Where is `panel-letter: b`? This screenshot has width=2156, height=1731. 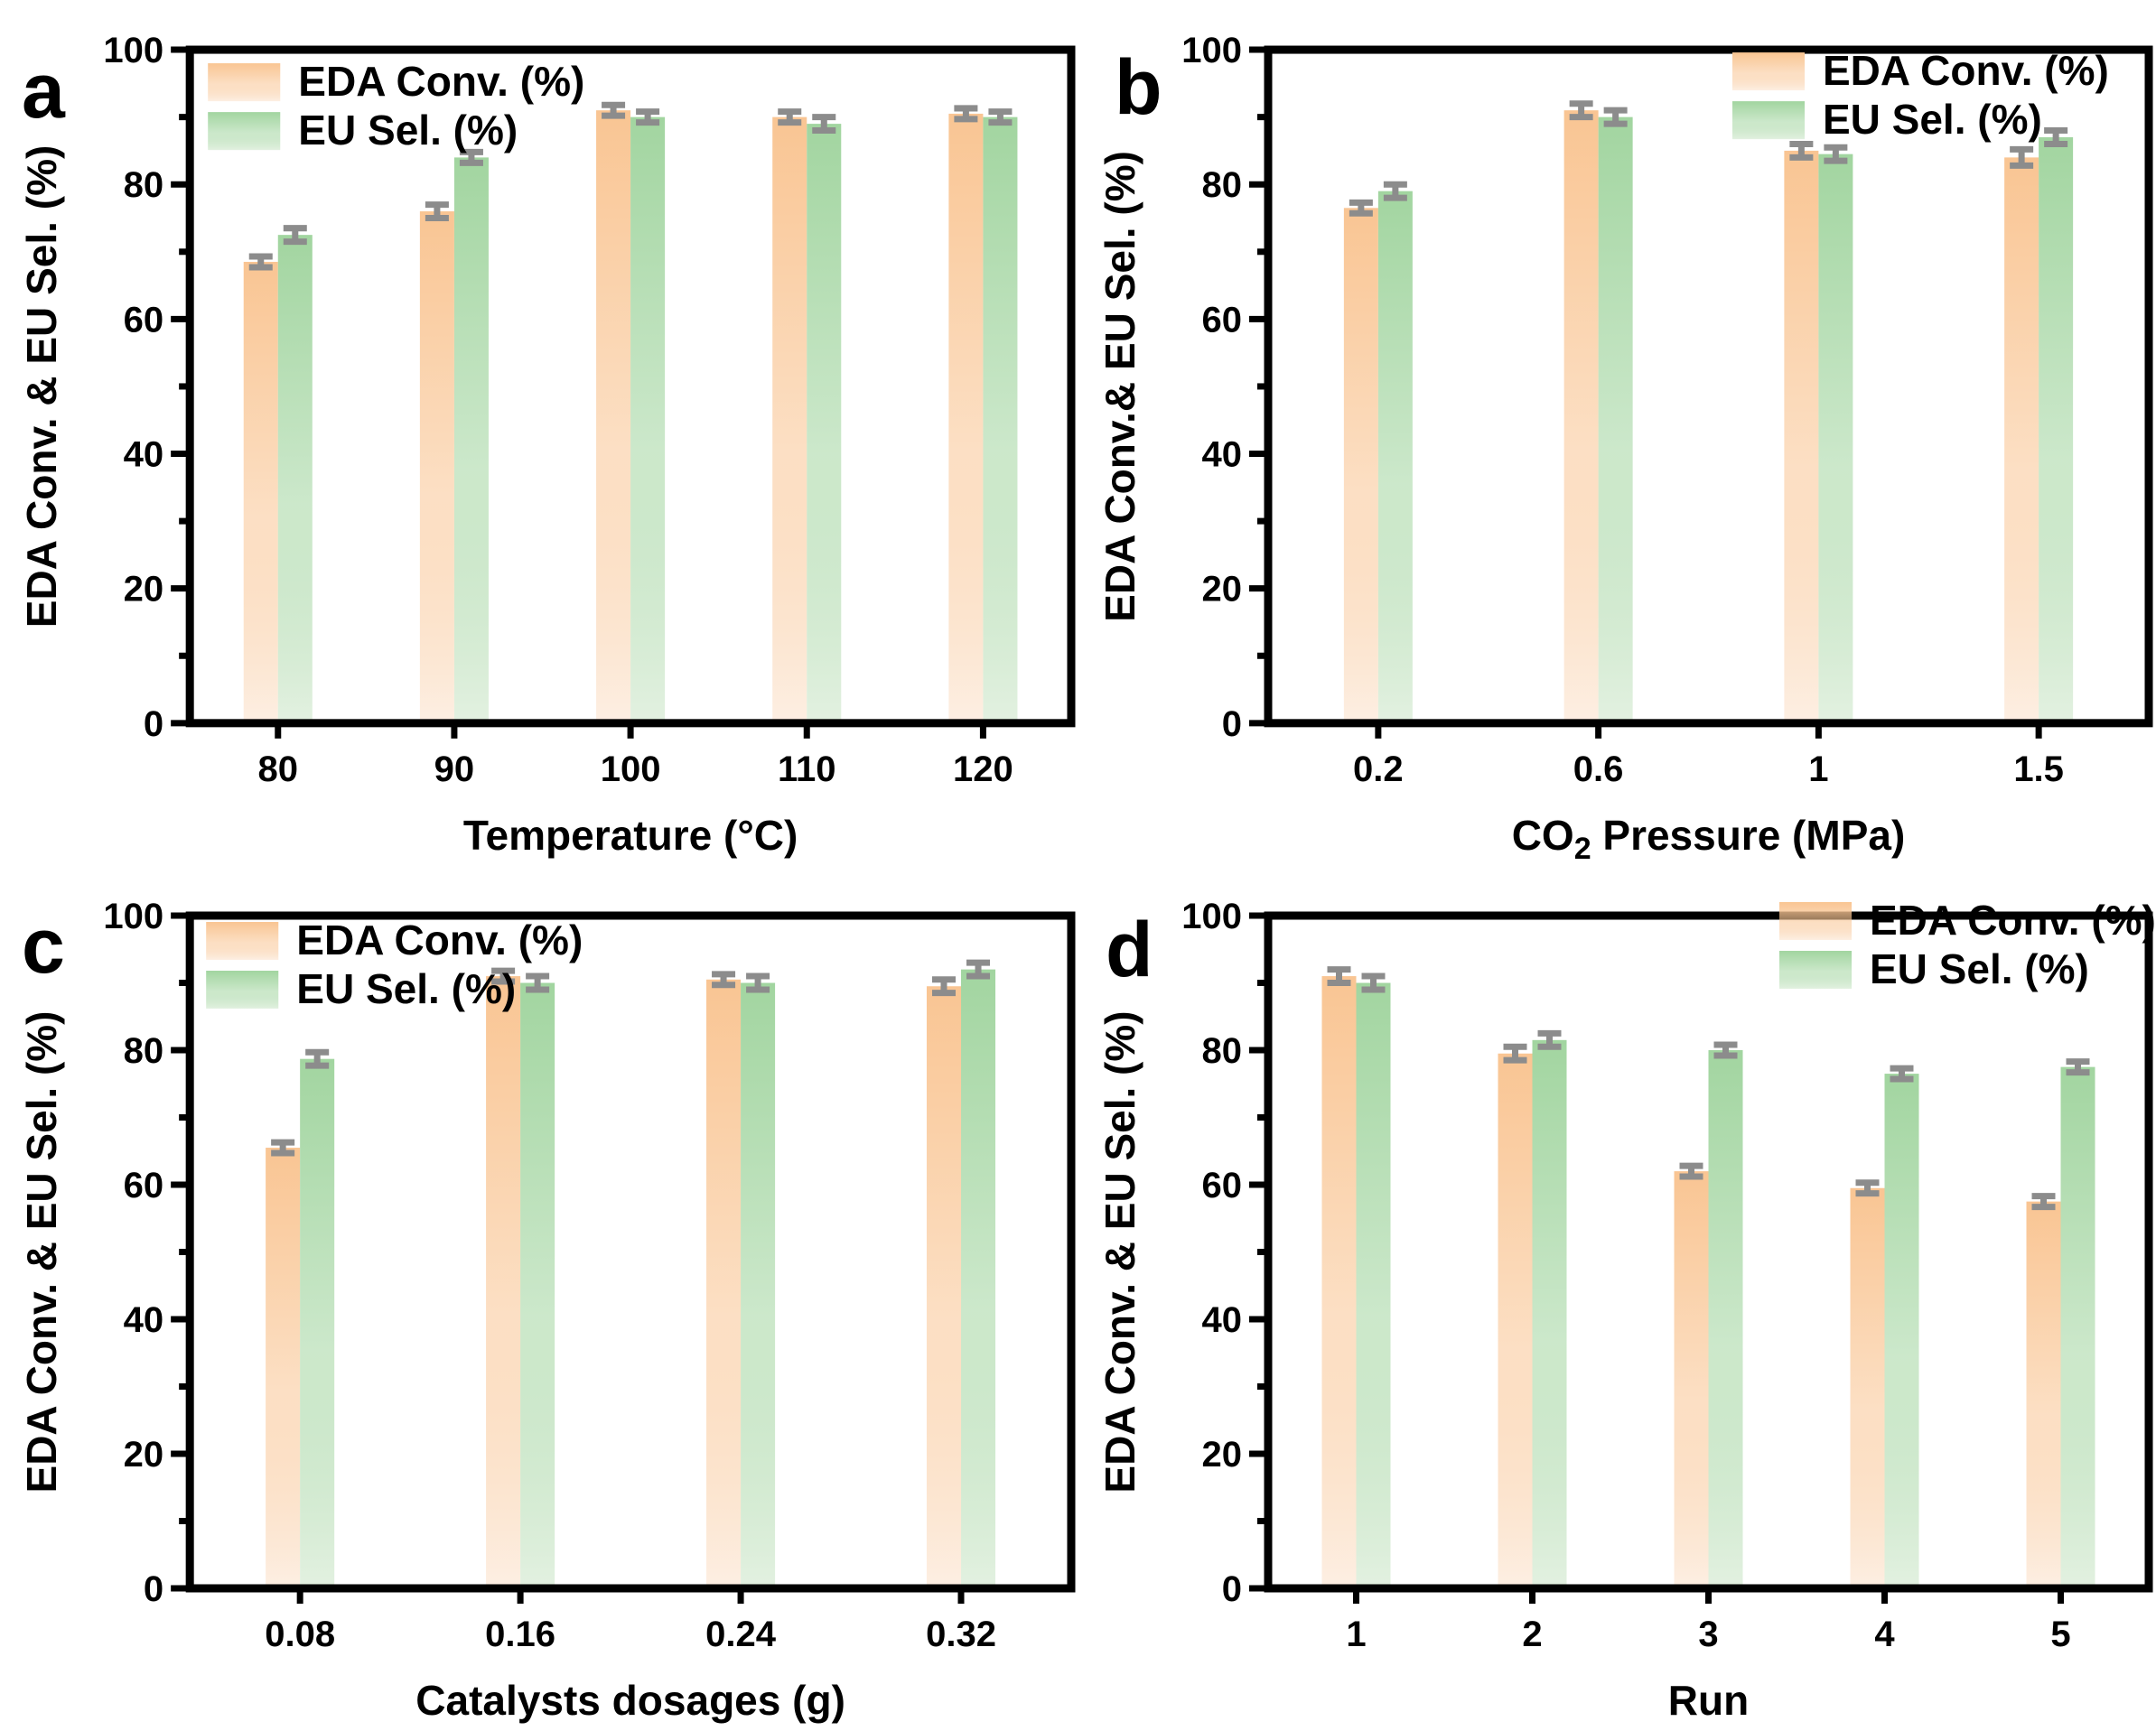
panel-letter: b is located at coordinates (1138, 87).